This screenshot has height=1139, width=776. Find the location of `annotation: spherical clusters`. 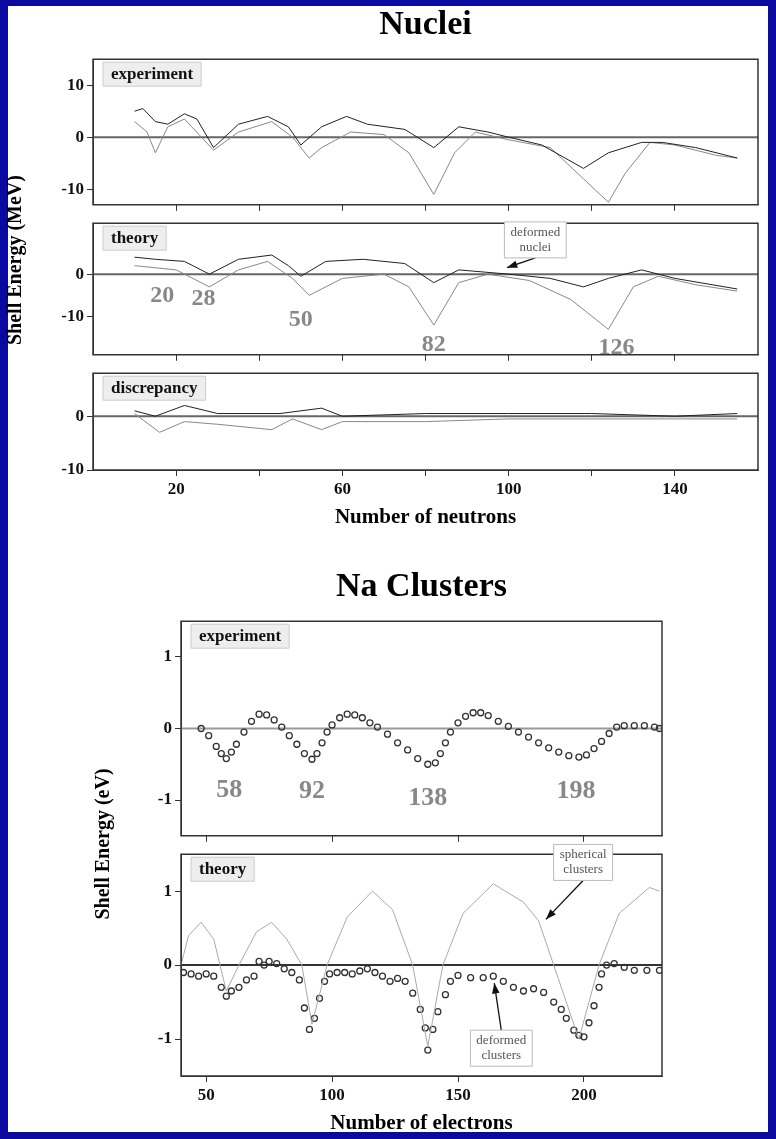

annotation: spherical clusters is located at coordinates (583, 861).